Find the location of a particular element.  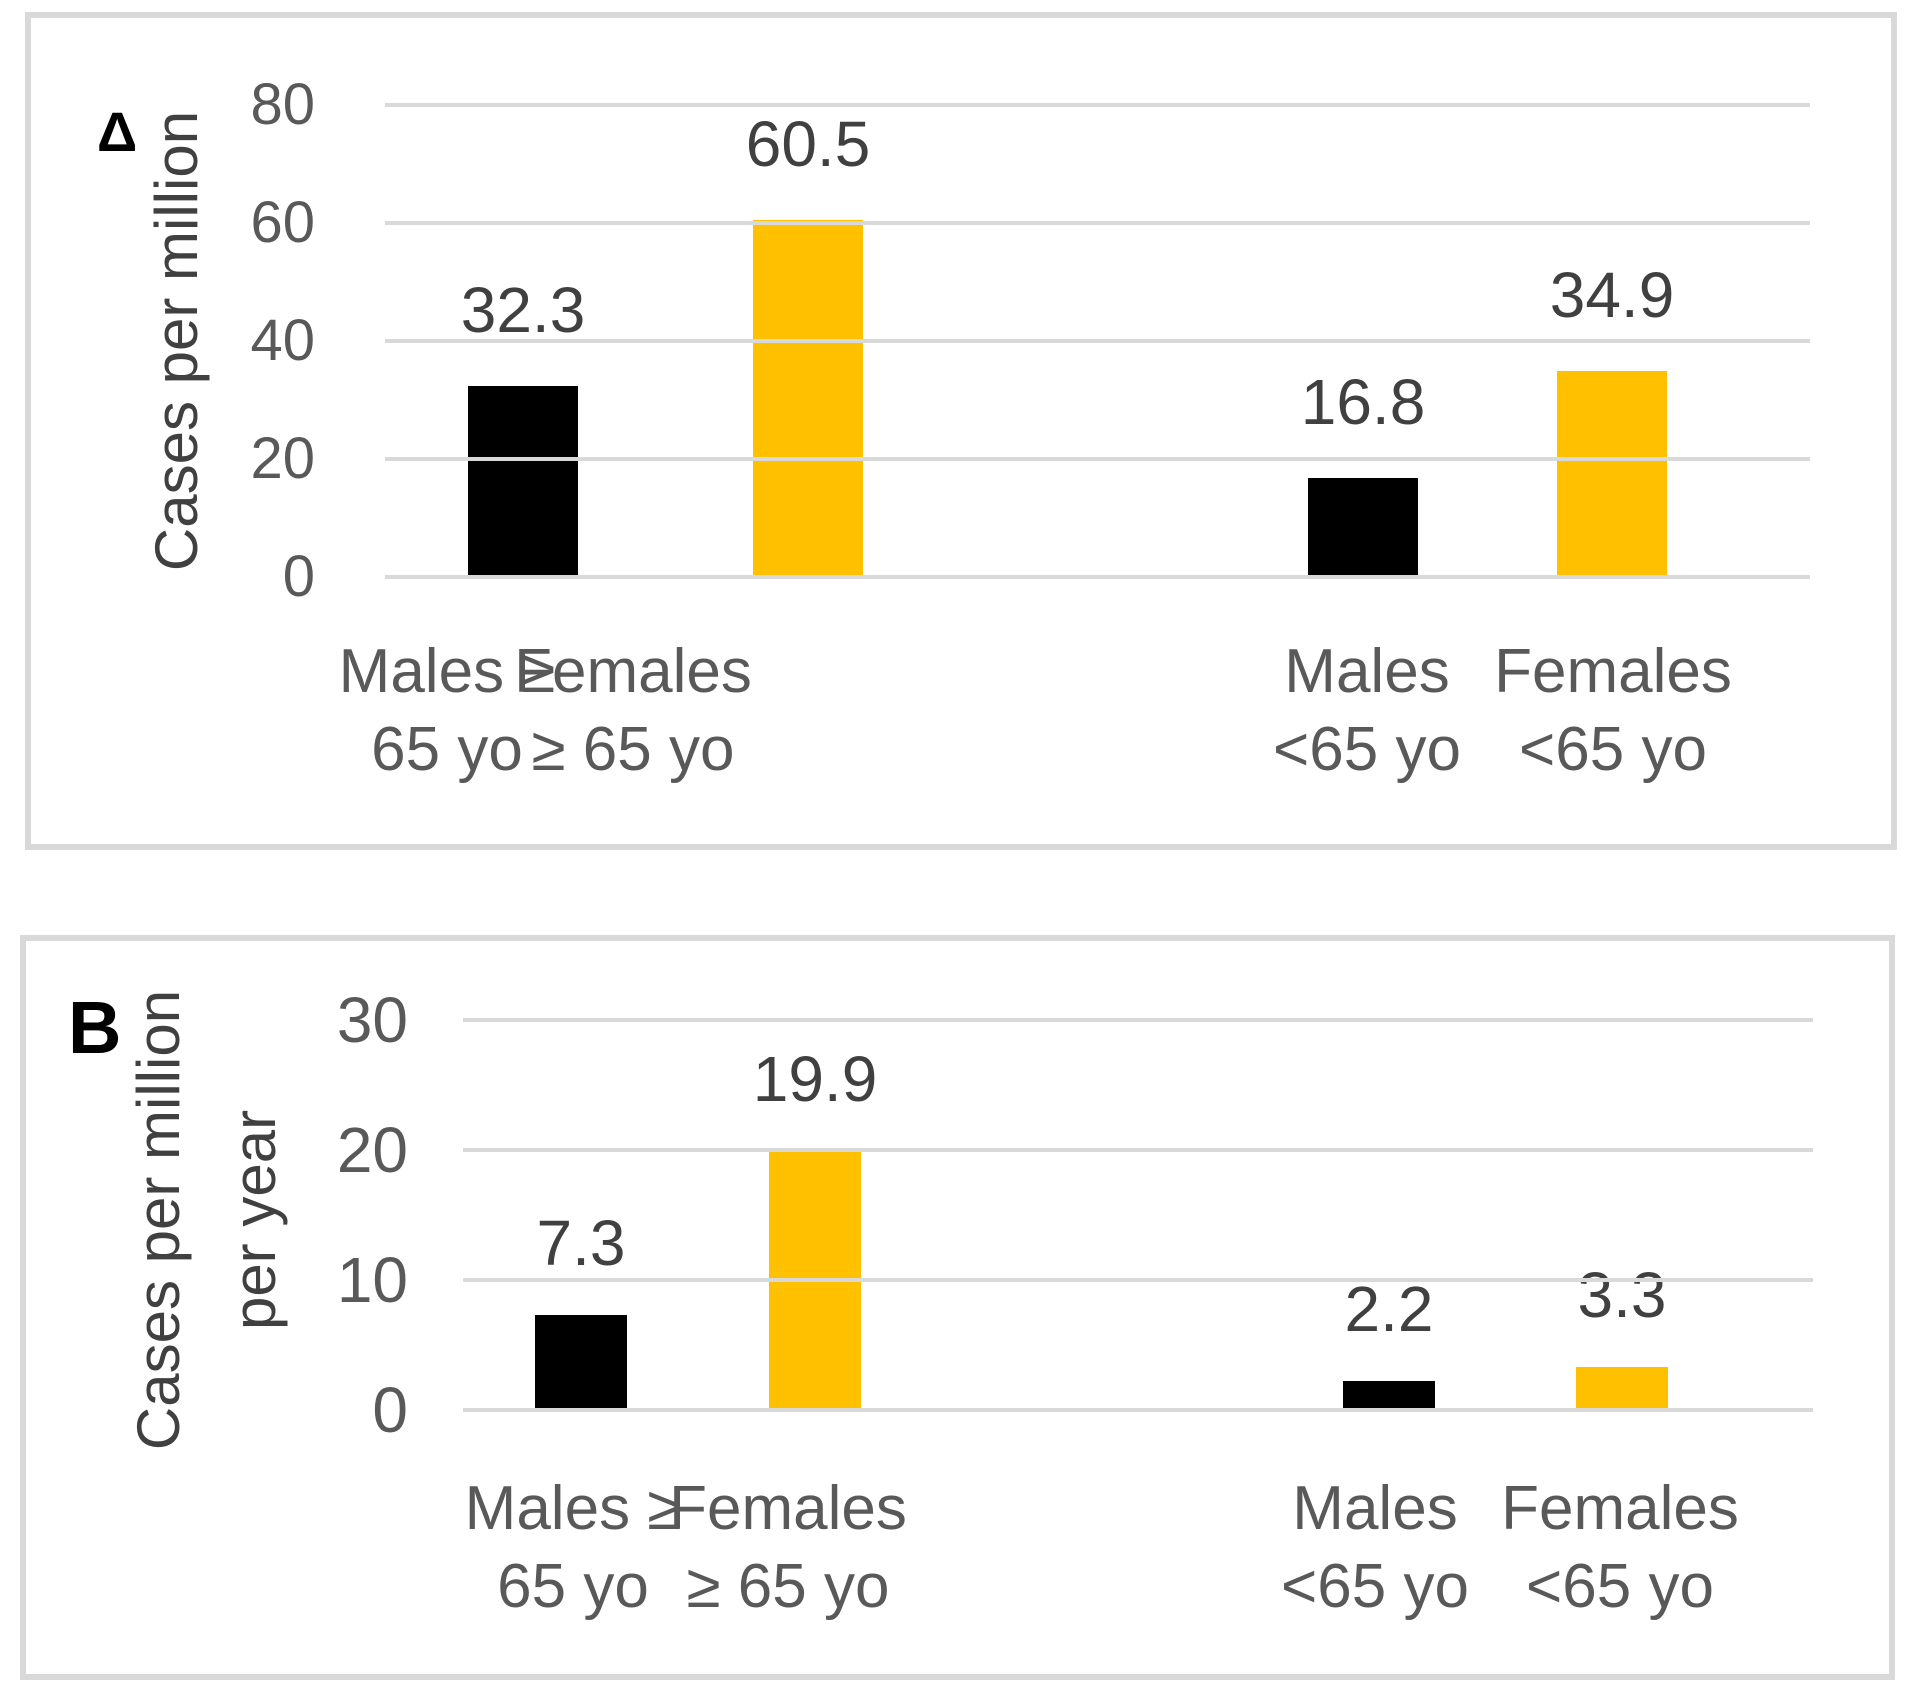

y-axis-tick-label: 80 is located at coordinates (282, 104).